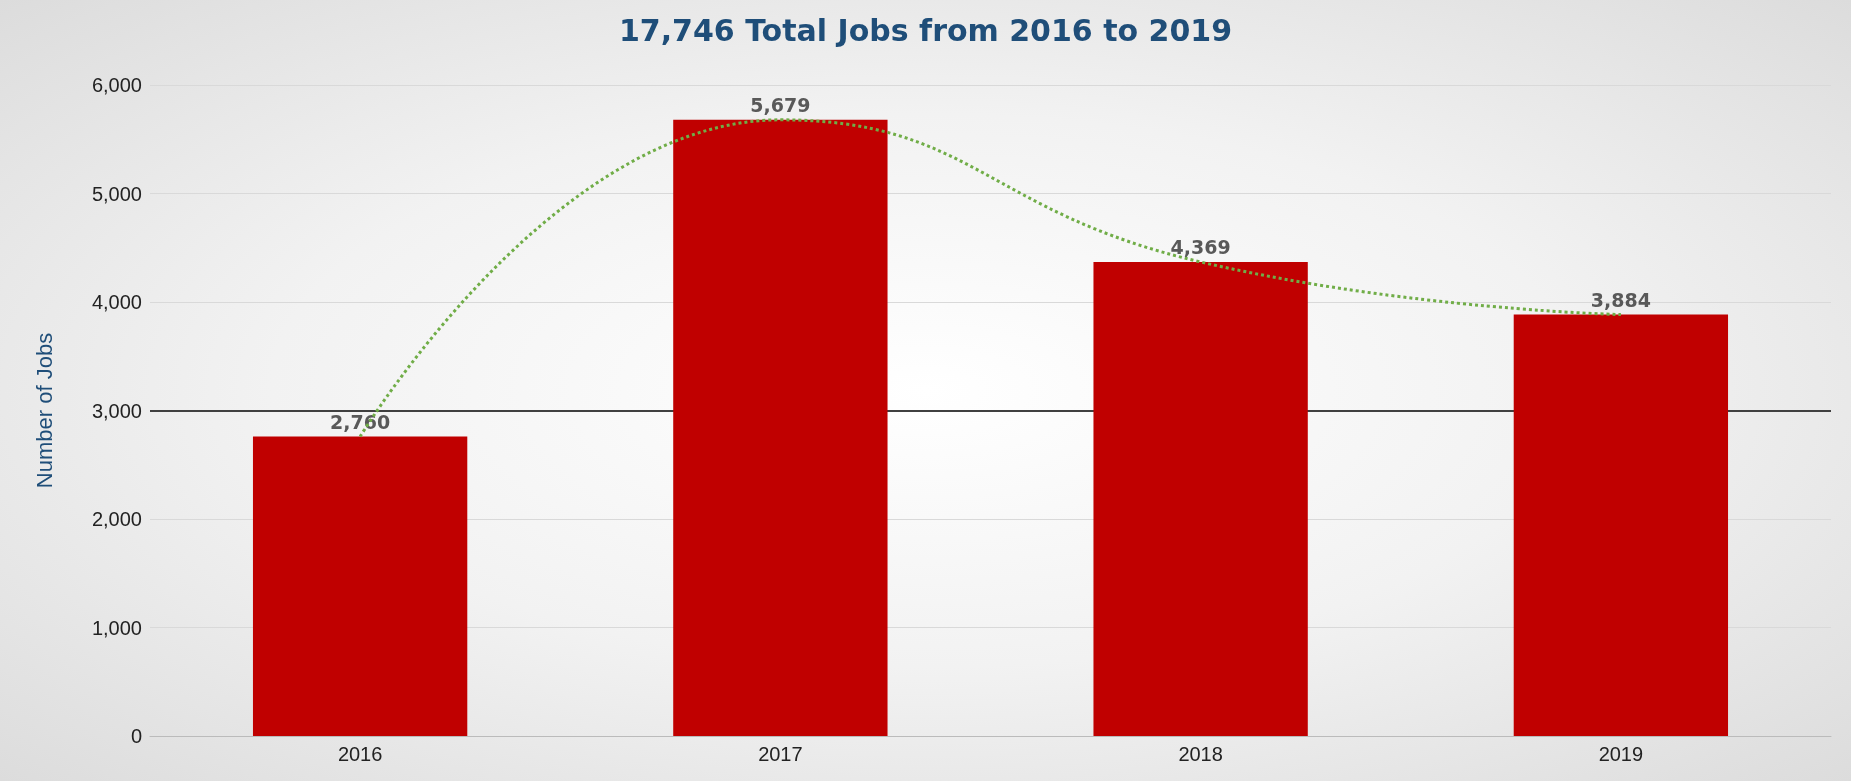  I want to click on y-tick-label: 4,000, so click(116, 302).